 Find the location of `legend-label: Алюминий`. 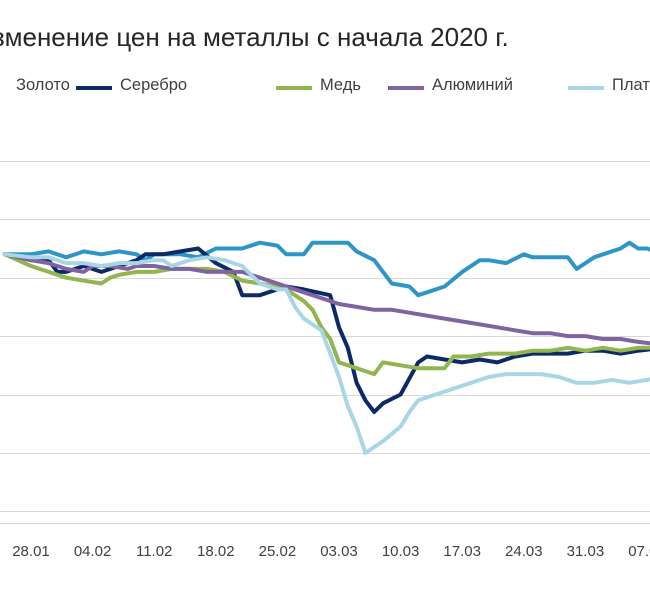

legend-label: Алюминий is located at coordinates (472, 85).